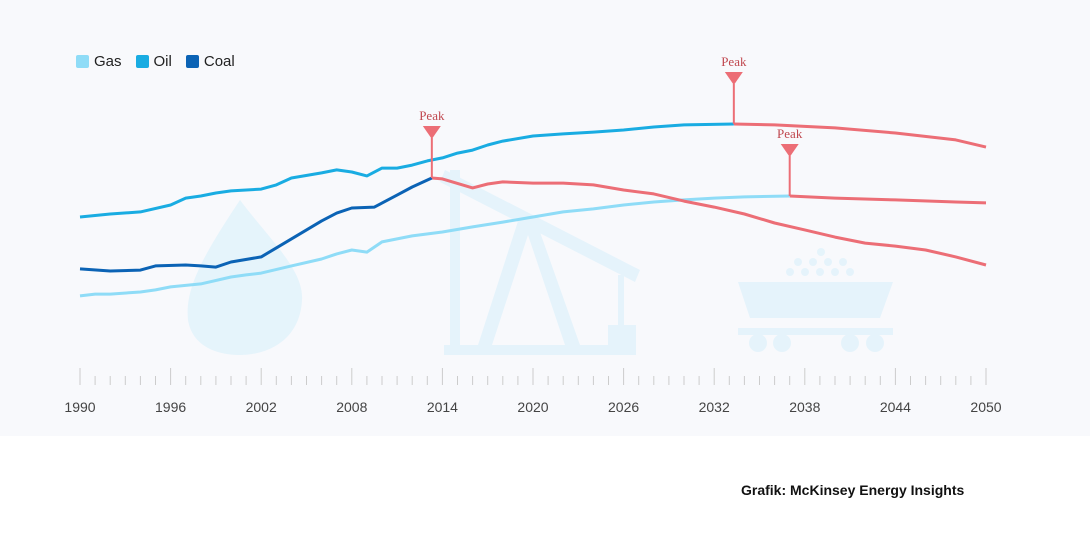 The width and height of the screenshot is (1090, 560). I want to click on credit-text: Grafik: McKinsey Energy Insights, so click(853, 490).